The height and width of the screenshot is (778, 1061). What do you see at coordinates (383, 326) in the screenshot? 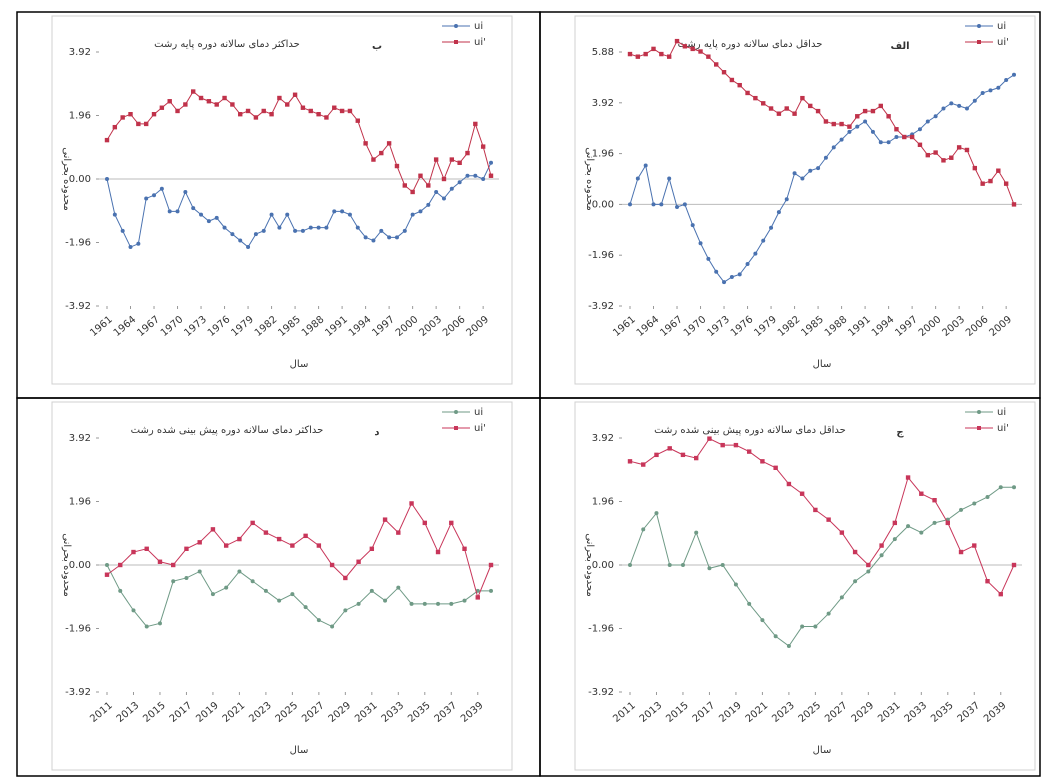
I see `x-tick-label: 1997` at bounding box center [383, 326].